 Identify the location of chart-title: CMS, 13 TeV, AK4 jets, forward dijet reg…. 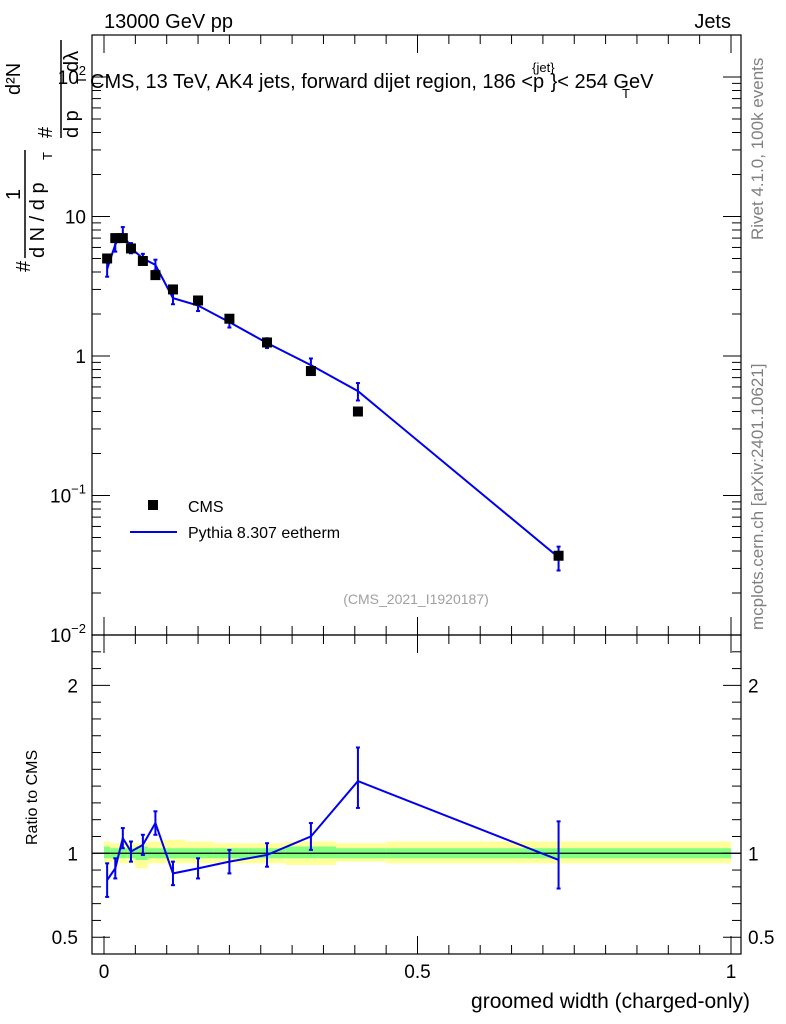
(372, 76).